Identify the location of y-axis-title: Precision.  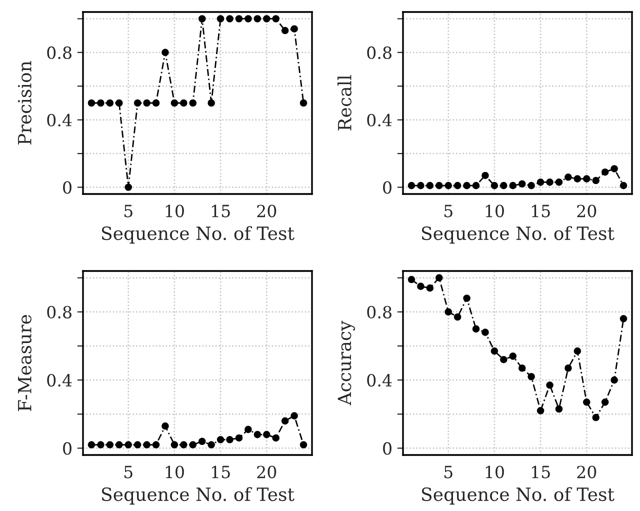
(25, 102).